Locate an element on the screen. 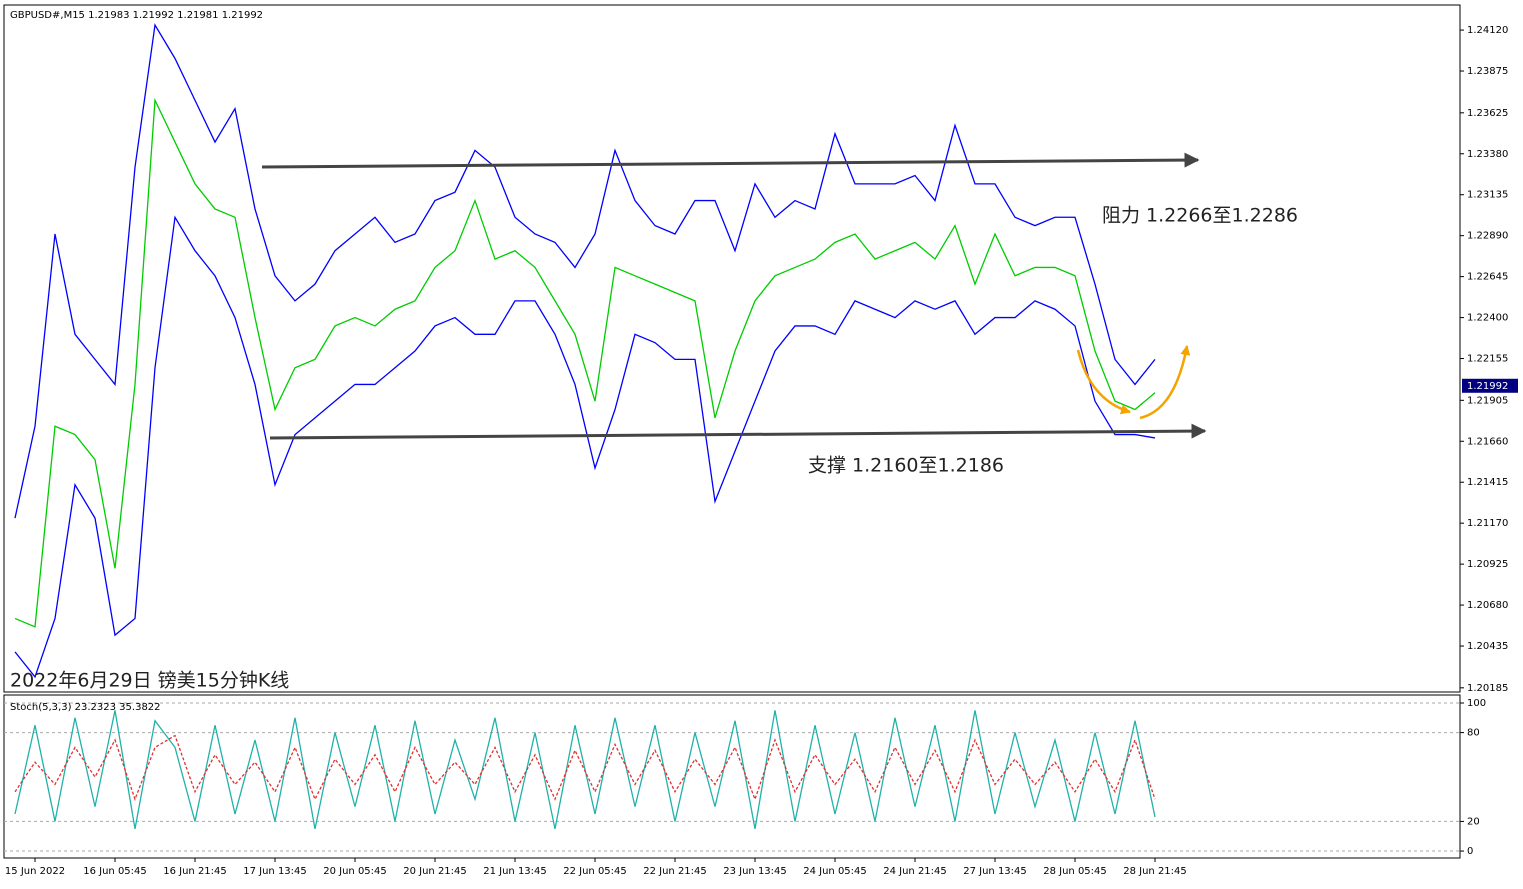 The width and height of the screenshot is (1523, 889). y-tick-label: 1.22645 is located at coordinates (1487, 277).